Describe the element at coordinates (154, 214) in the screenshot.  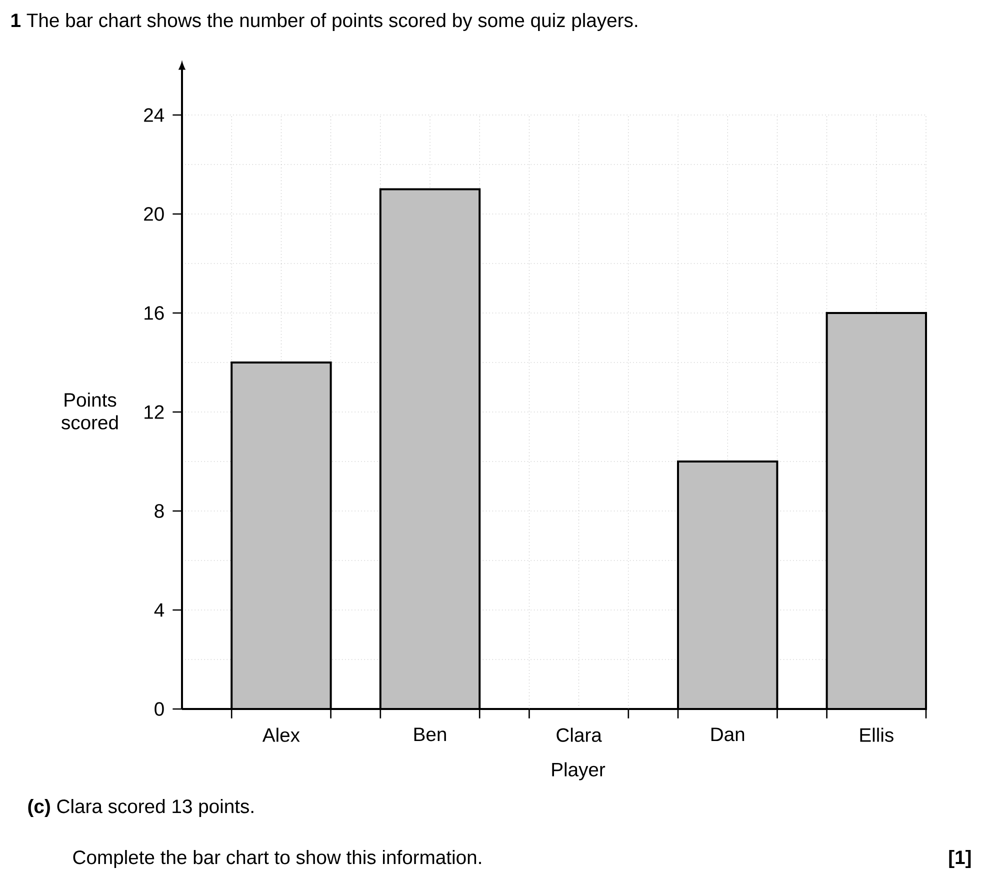
I see `y-tick-label: 20` at that location.